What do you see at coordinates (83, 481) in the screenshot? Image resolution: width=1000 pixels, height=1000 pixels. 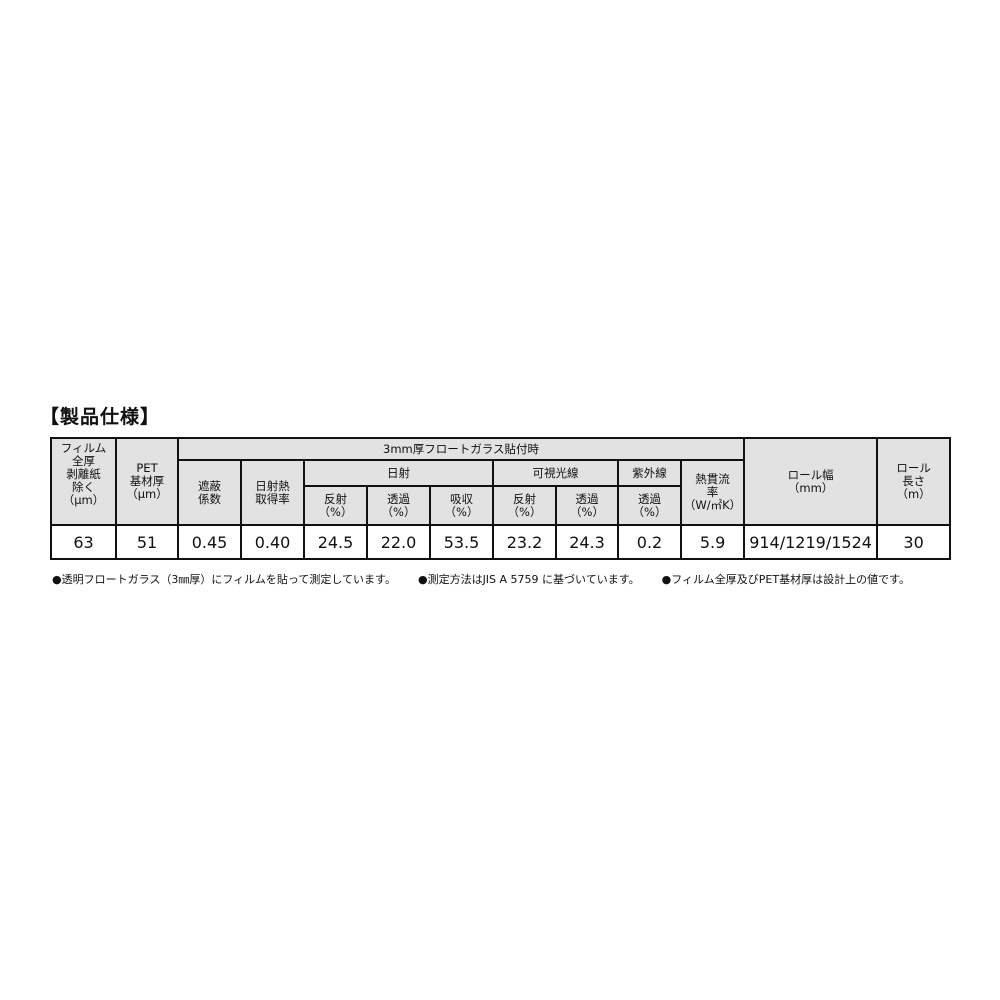 I see `header-film-total: フィルム 全厚 剥離紙 除く （μm）` at bounding box center [83, 481].